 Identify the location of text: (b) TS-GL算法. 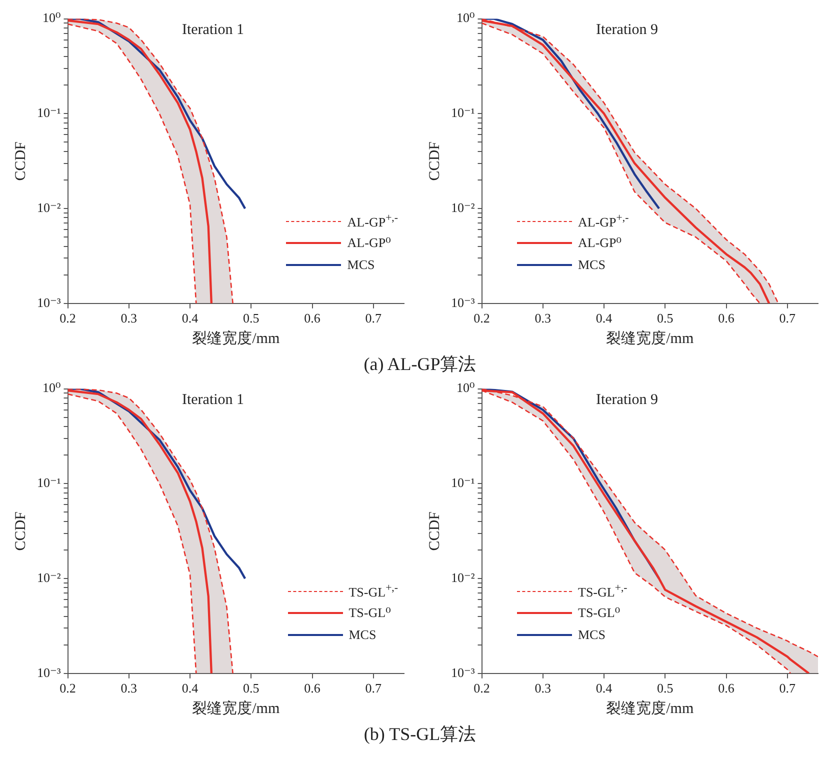
(420, 734).